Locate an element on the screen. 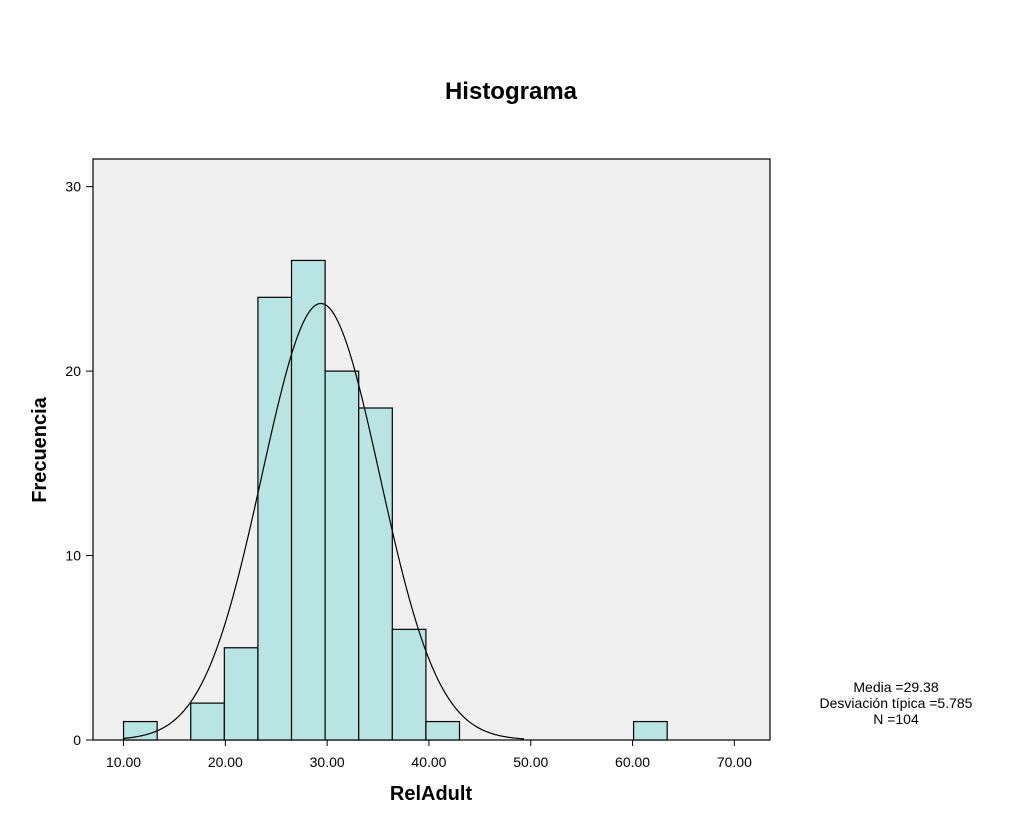  x-axis-label: RelAdult is located at coordinates (431, 794).